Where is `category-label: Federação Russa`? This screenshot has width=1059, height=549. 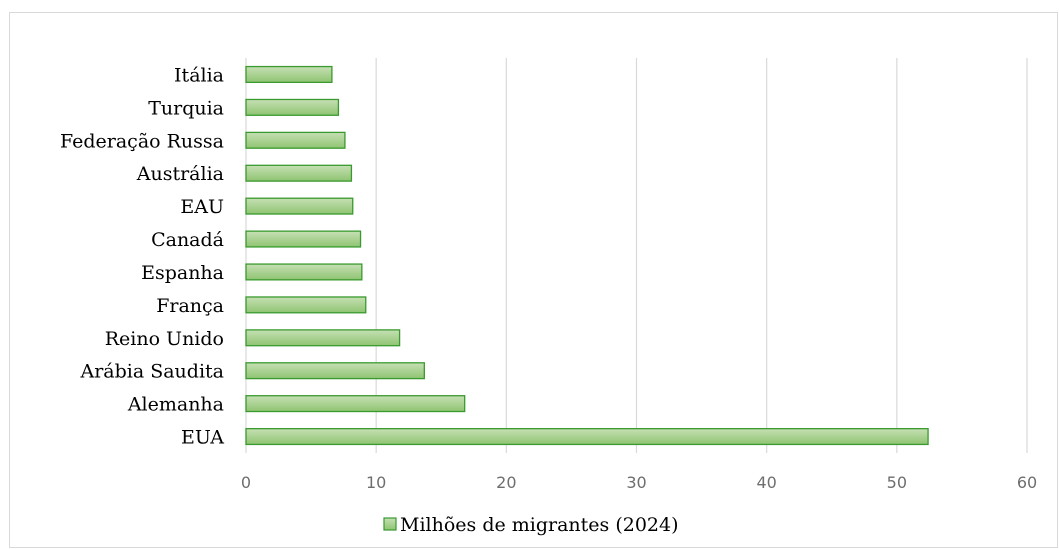 category-label: Federação Russa is located at coordinates (142, 141).